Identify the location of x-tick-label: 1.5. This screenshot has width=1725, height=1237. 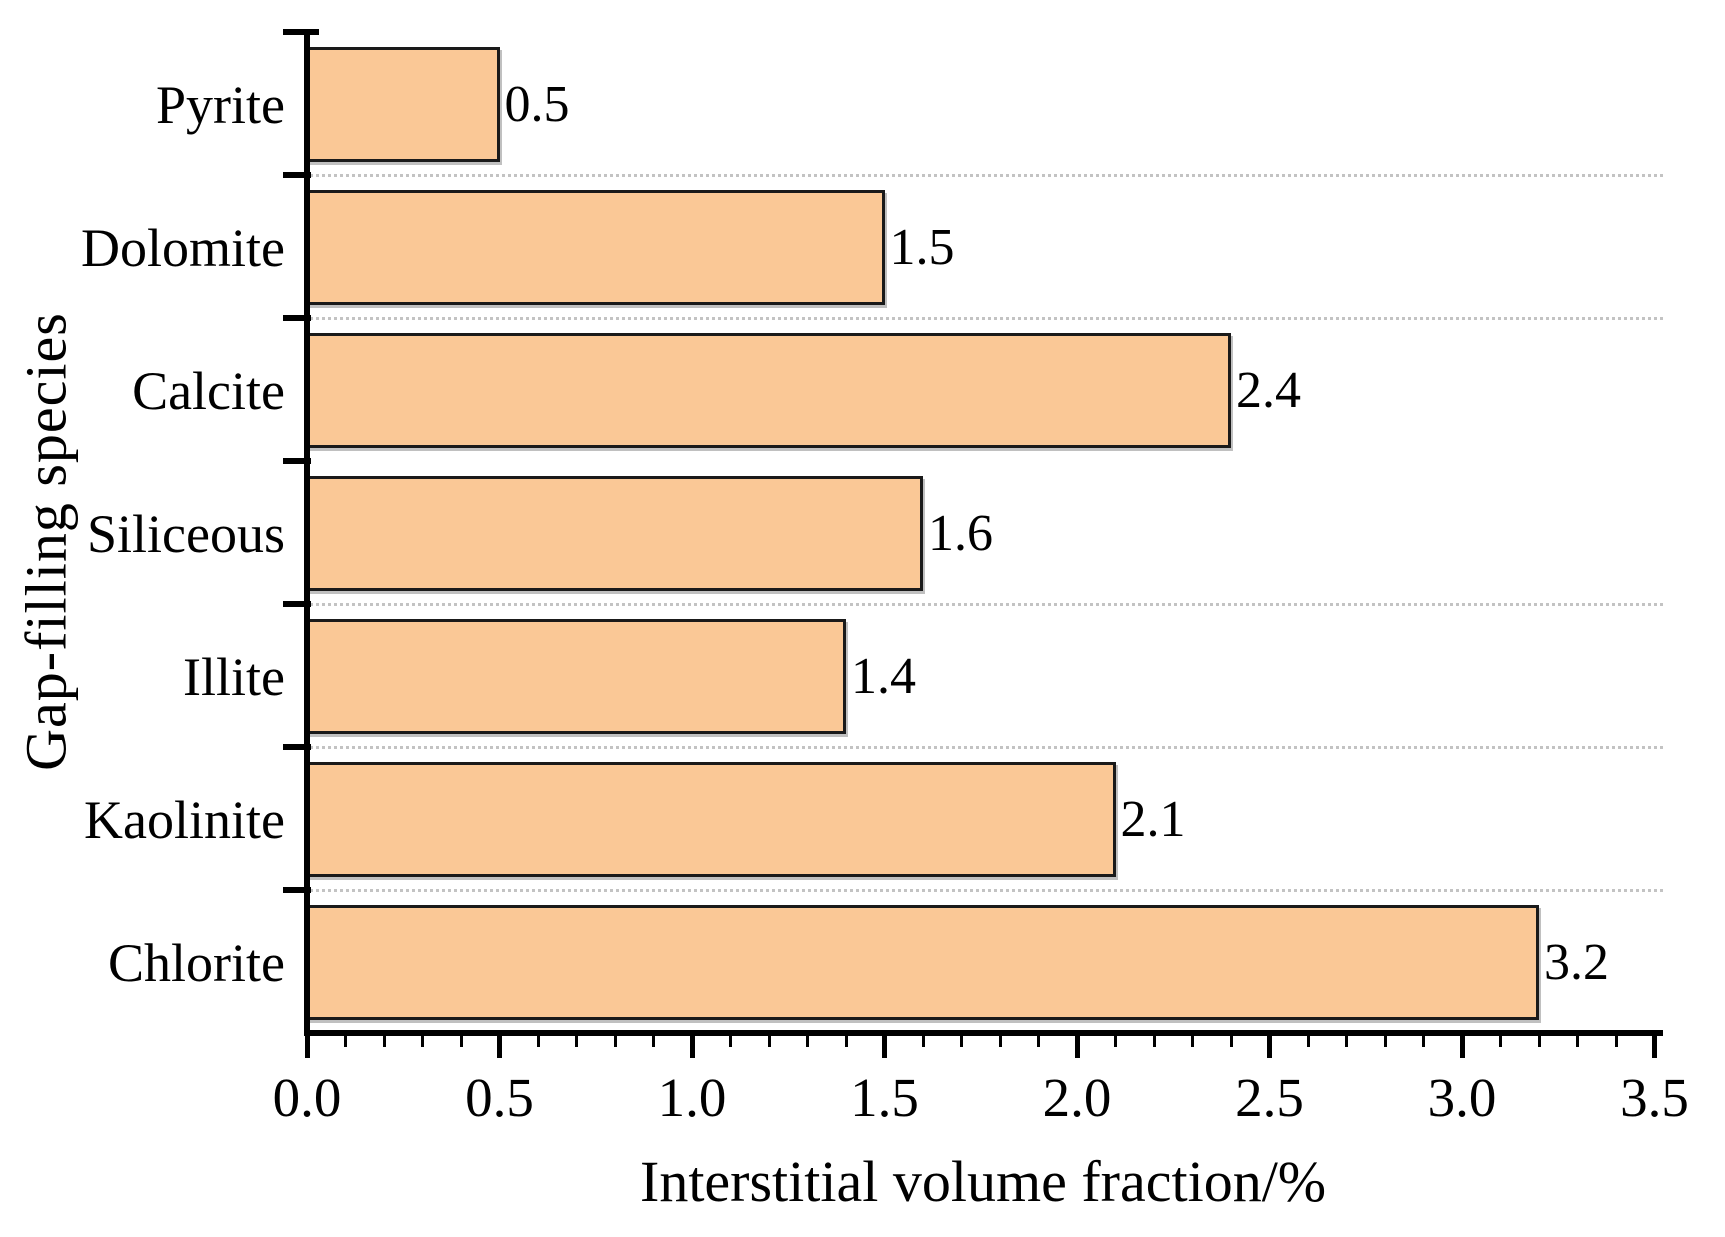
(884, 1097).